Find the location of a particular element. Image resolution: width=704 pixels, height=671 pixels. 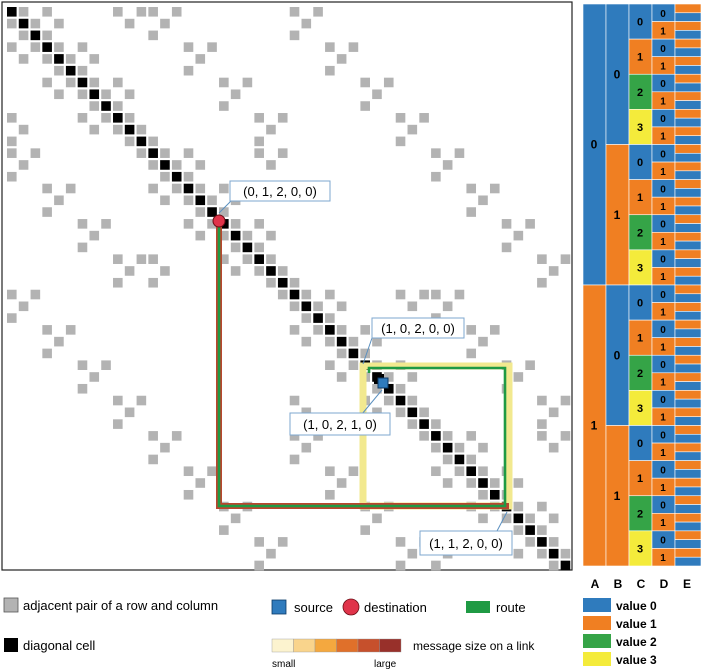

level-A-label: 1 is located at coordinates (594, 426).